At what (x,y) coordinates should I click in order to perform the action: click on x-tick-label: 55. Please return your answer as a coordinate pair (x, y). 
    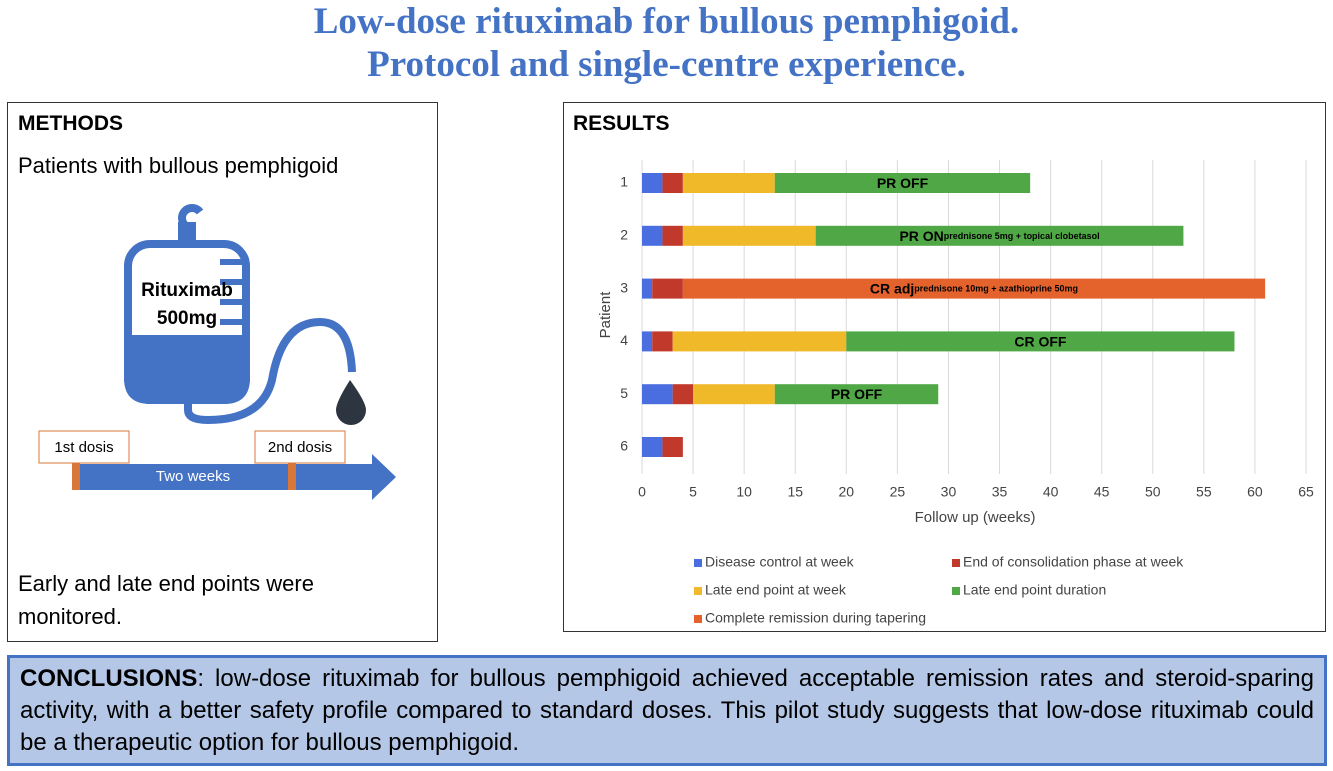
    Looking at the image, I should click on (1204, 492).